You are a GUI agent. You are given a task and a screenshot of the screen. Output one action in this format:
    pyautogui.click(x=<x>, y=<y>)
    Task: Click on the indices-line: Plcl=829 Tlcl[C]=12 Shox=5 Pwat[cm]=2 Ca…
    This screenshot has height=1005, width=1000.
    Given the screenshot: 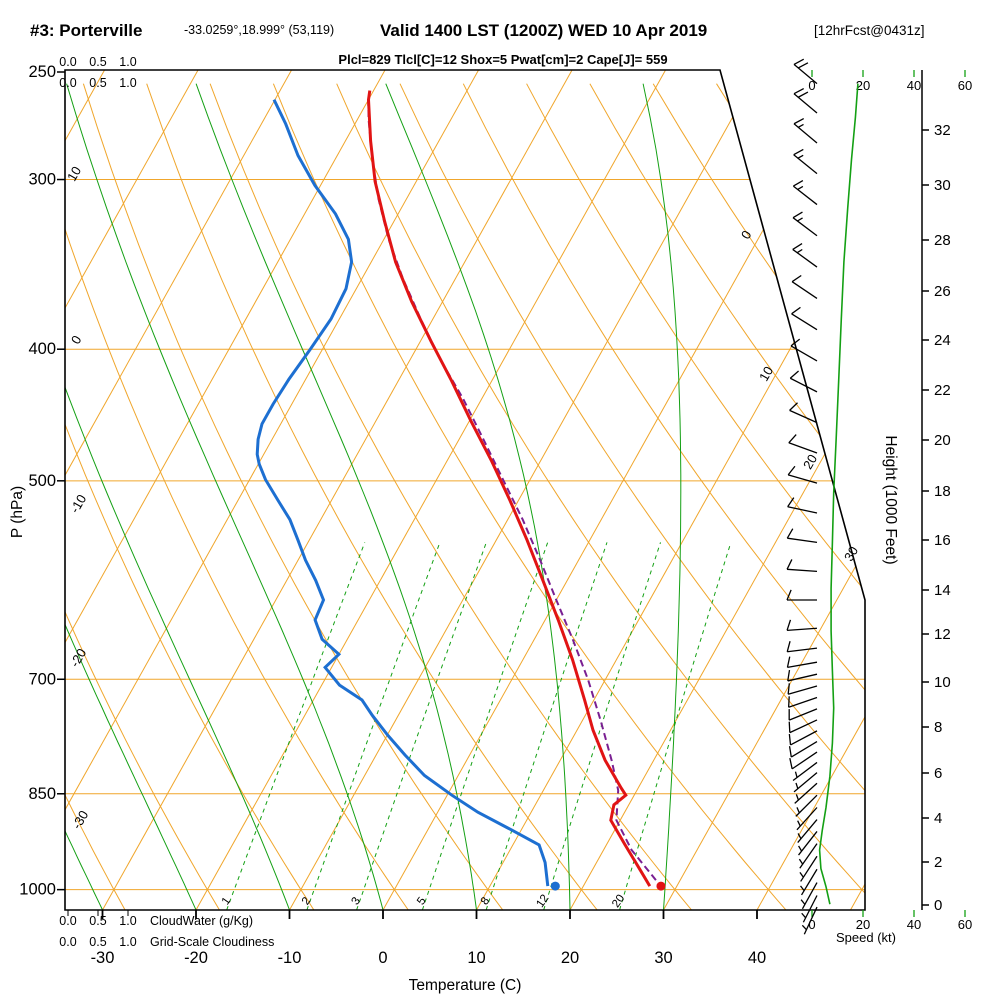 What is the action you would take?
    pyautogui.click(x=502, y=59)
    